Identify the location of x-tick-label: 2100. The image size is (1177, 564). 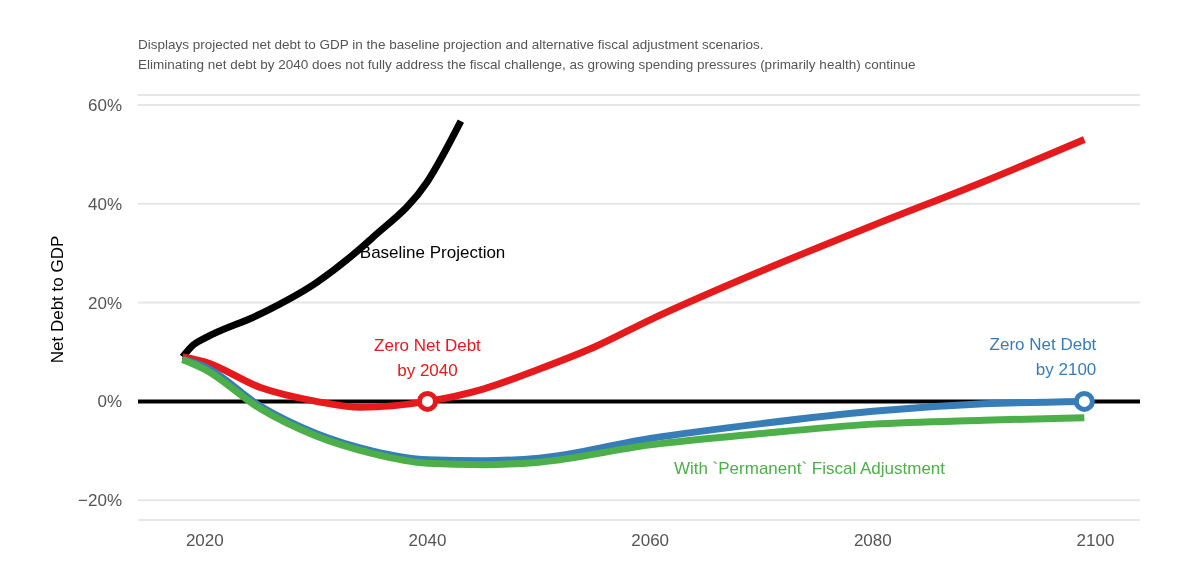
(1095, 541).